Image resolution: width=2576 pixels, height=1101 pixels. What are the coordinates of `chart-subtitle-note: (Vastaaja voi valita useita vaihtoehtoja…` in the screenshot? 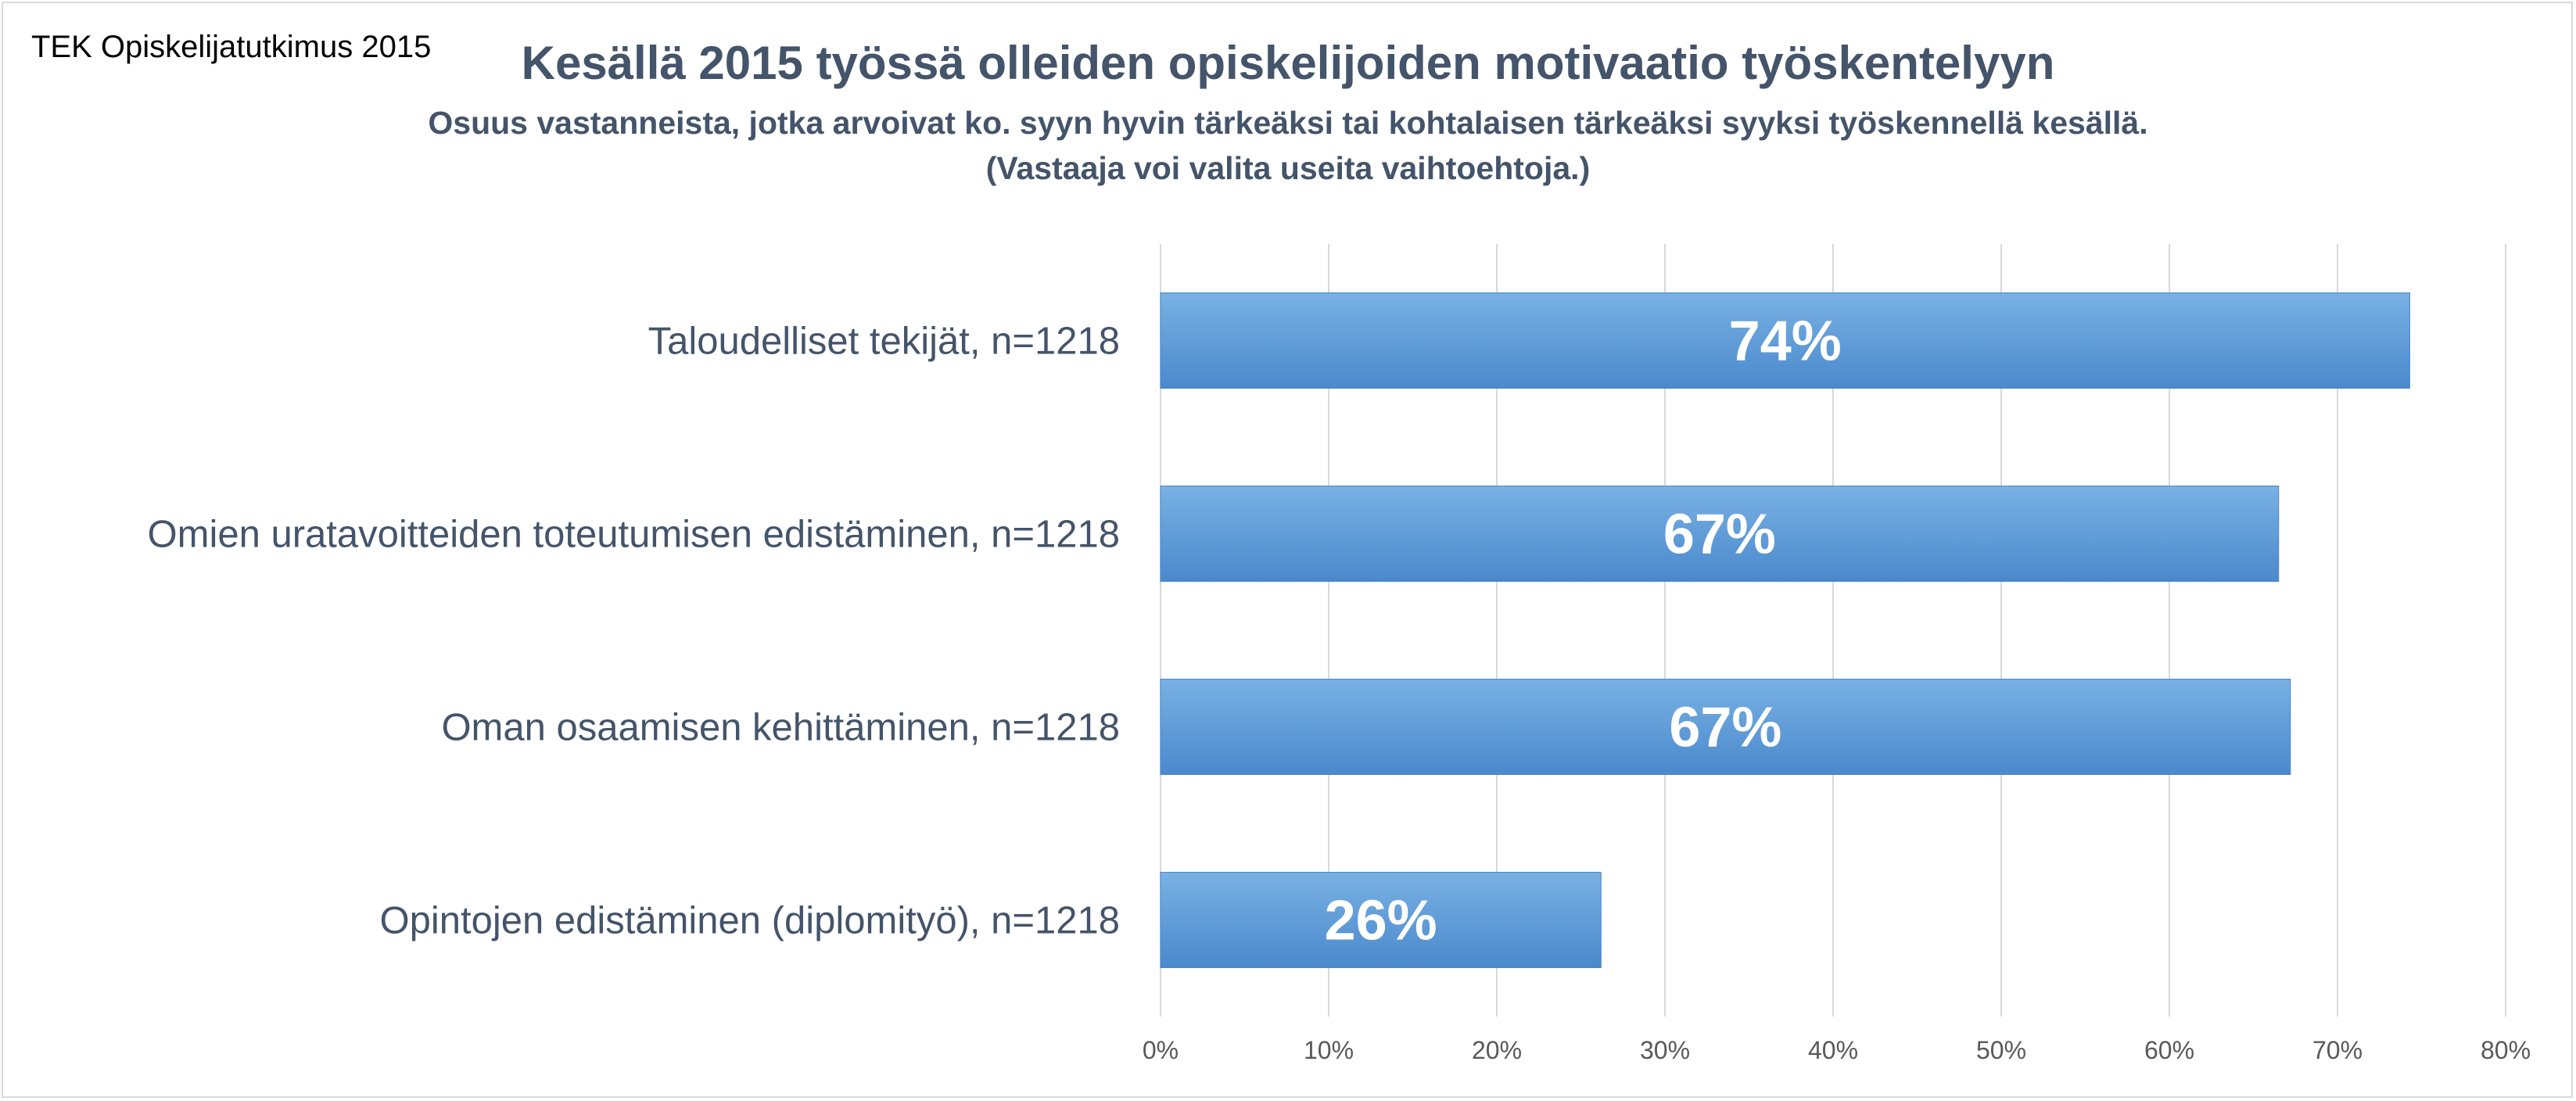 It's located at (1288, 168).